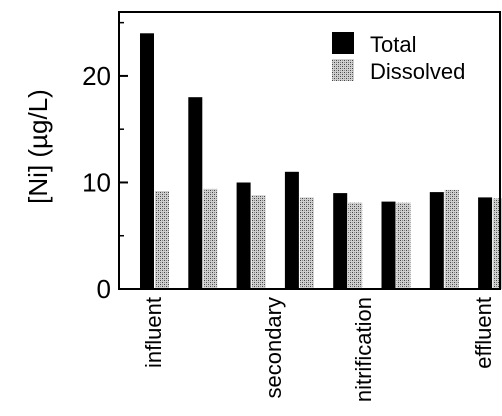  I want to click on y-tick-label: 0, so click(104, 289).